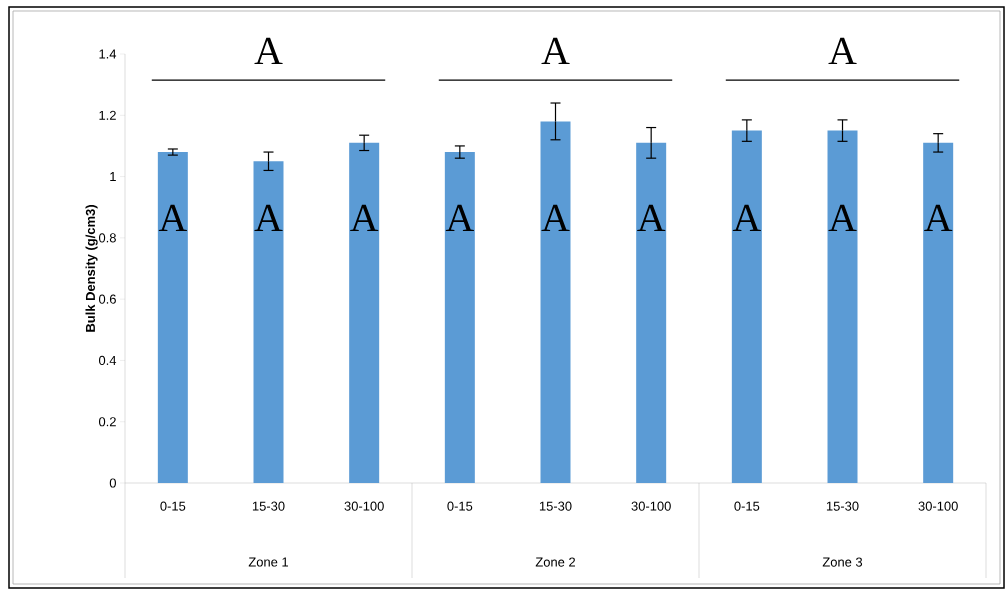  What do you see at coordinates (555, 562) in the screenshot?
I see `text: Zone 2` at bounding box center [555, 562].